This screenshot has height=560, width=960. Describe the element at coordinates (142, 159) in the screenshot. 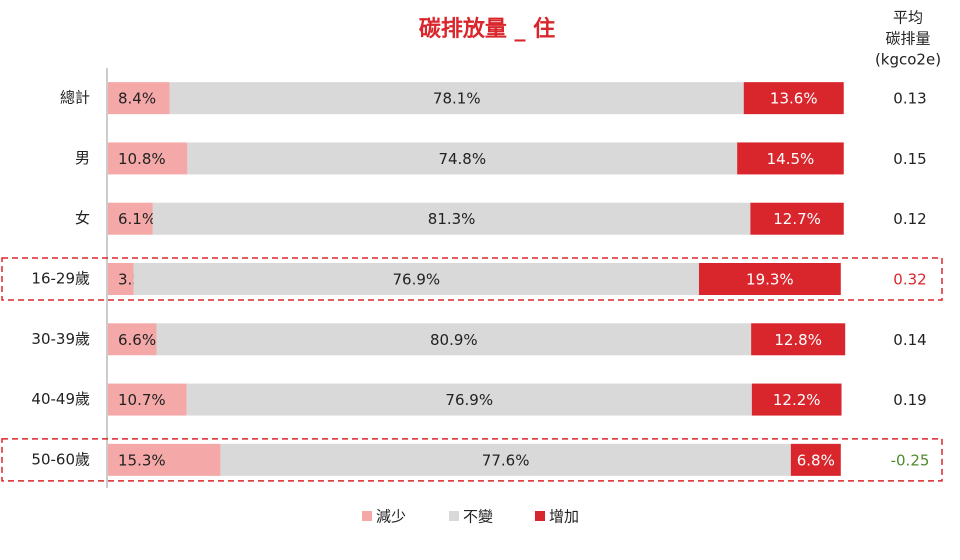

I see `value-label: 10.8%` at that location.